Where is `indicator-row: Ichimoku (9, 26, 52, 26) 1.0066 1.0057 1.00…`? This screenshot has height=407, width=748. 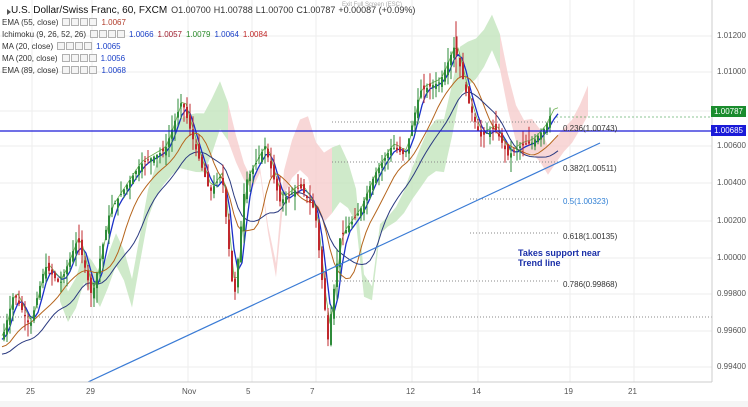
indicator-row: Ichimoku (9, 26, 52, 26) 1.0066 1.0057 1.00… is located at coordinates (210, 34).